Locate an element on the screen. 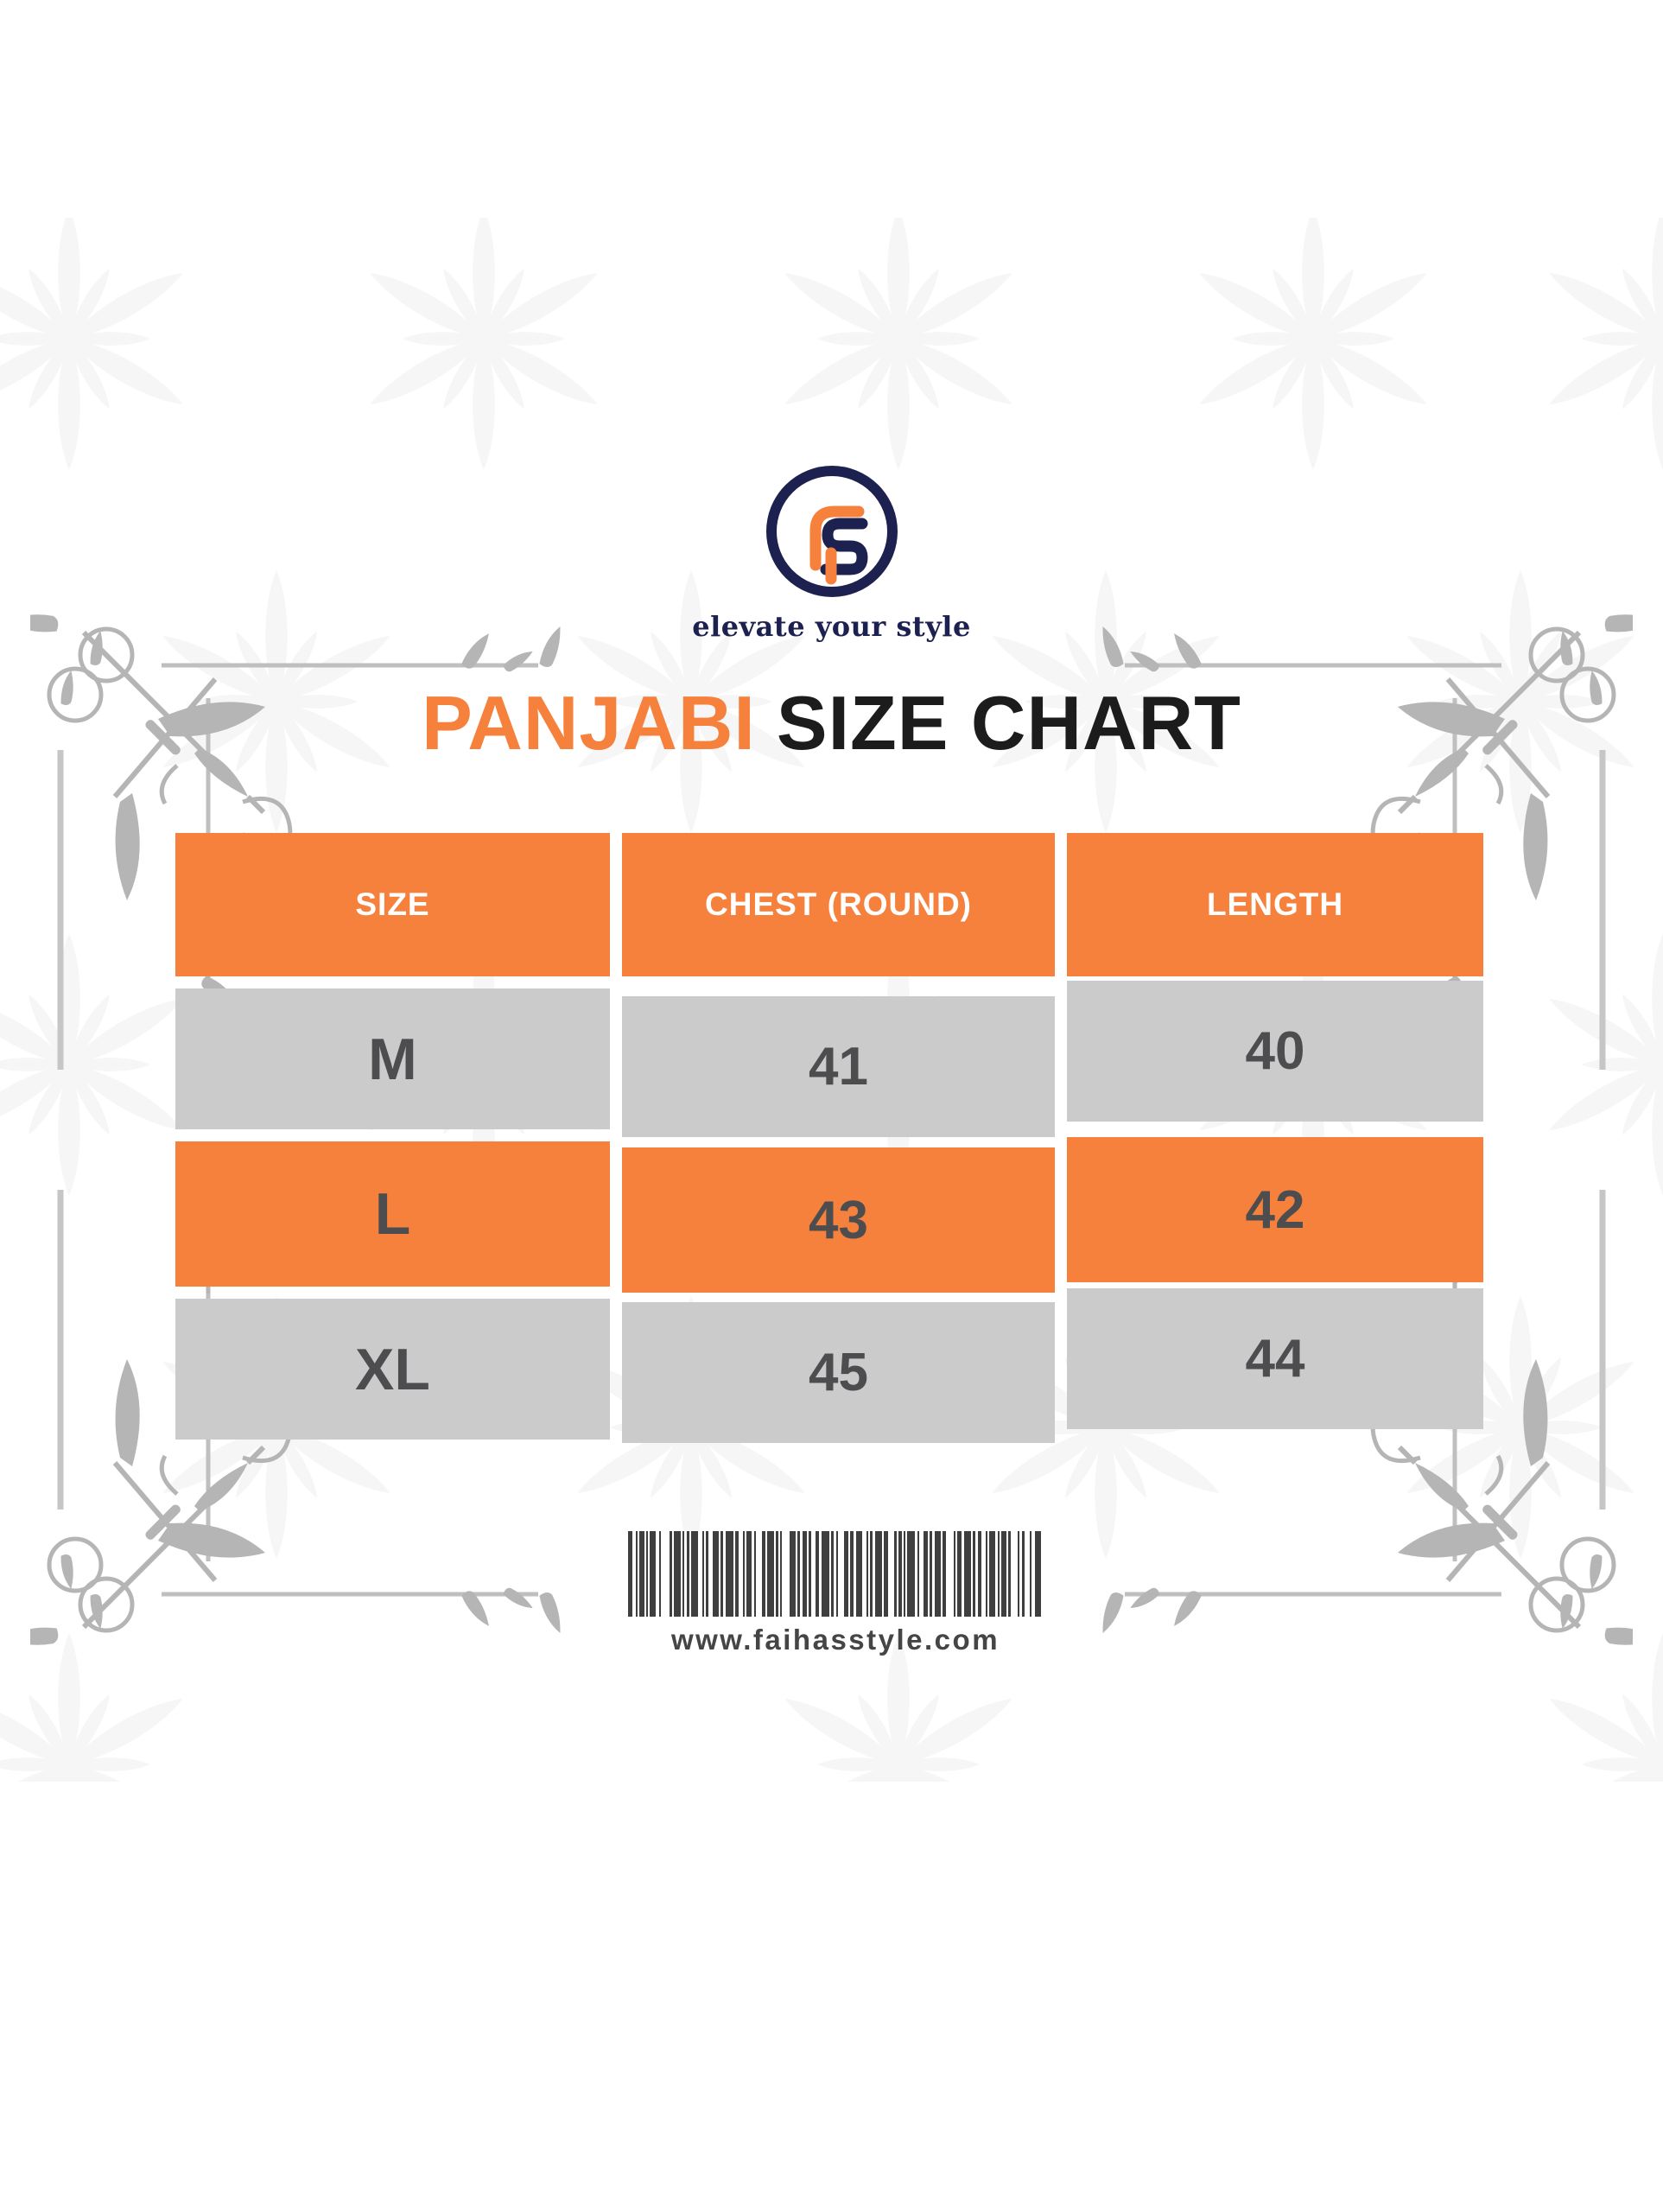 The width and height of the screenshot is (1663, 2212). cell-l-size: L is located at coordinates (393, 1214).